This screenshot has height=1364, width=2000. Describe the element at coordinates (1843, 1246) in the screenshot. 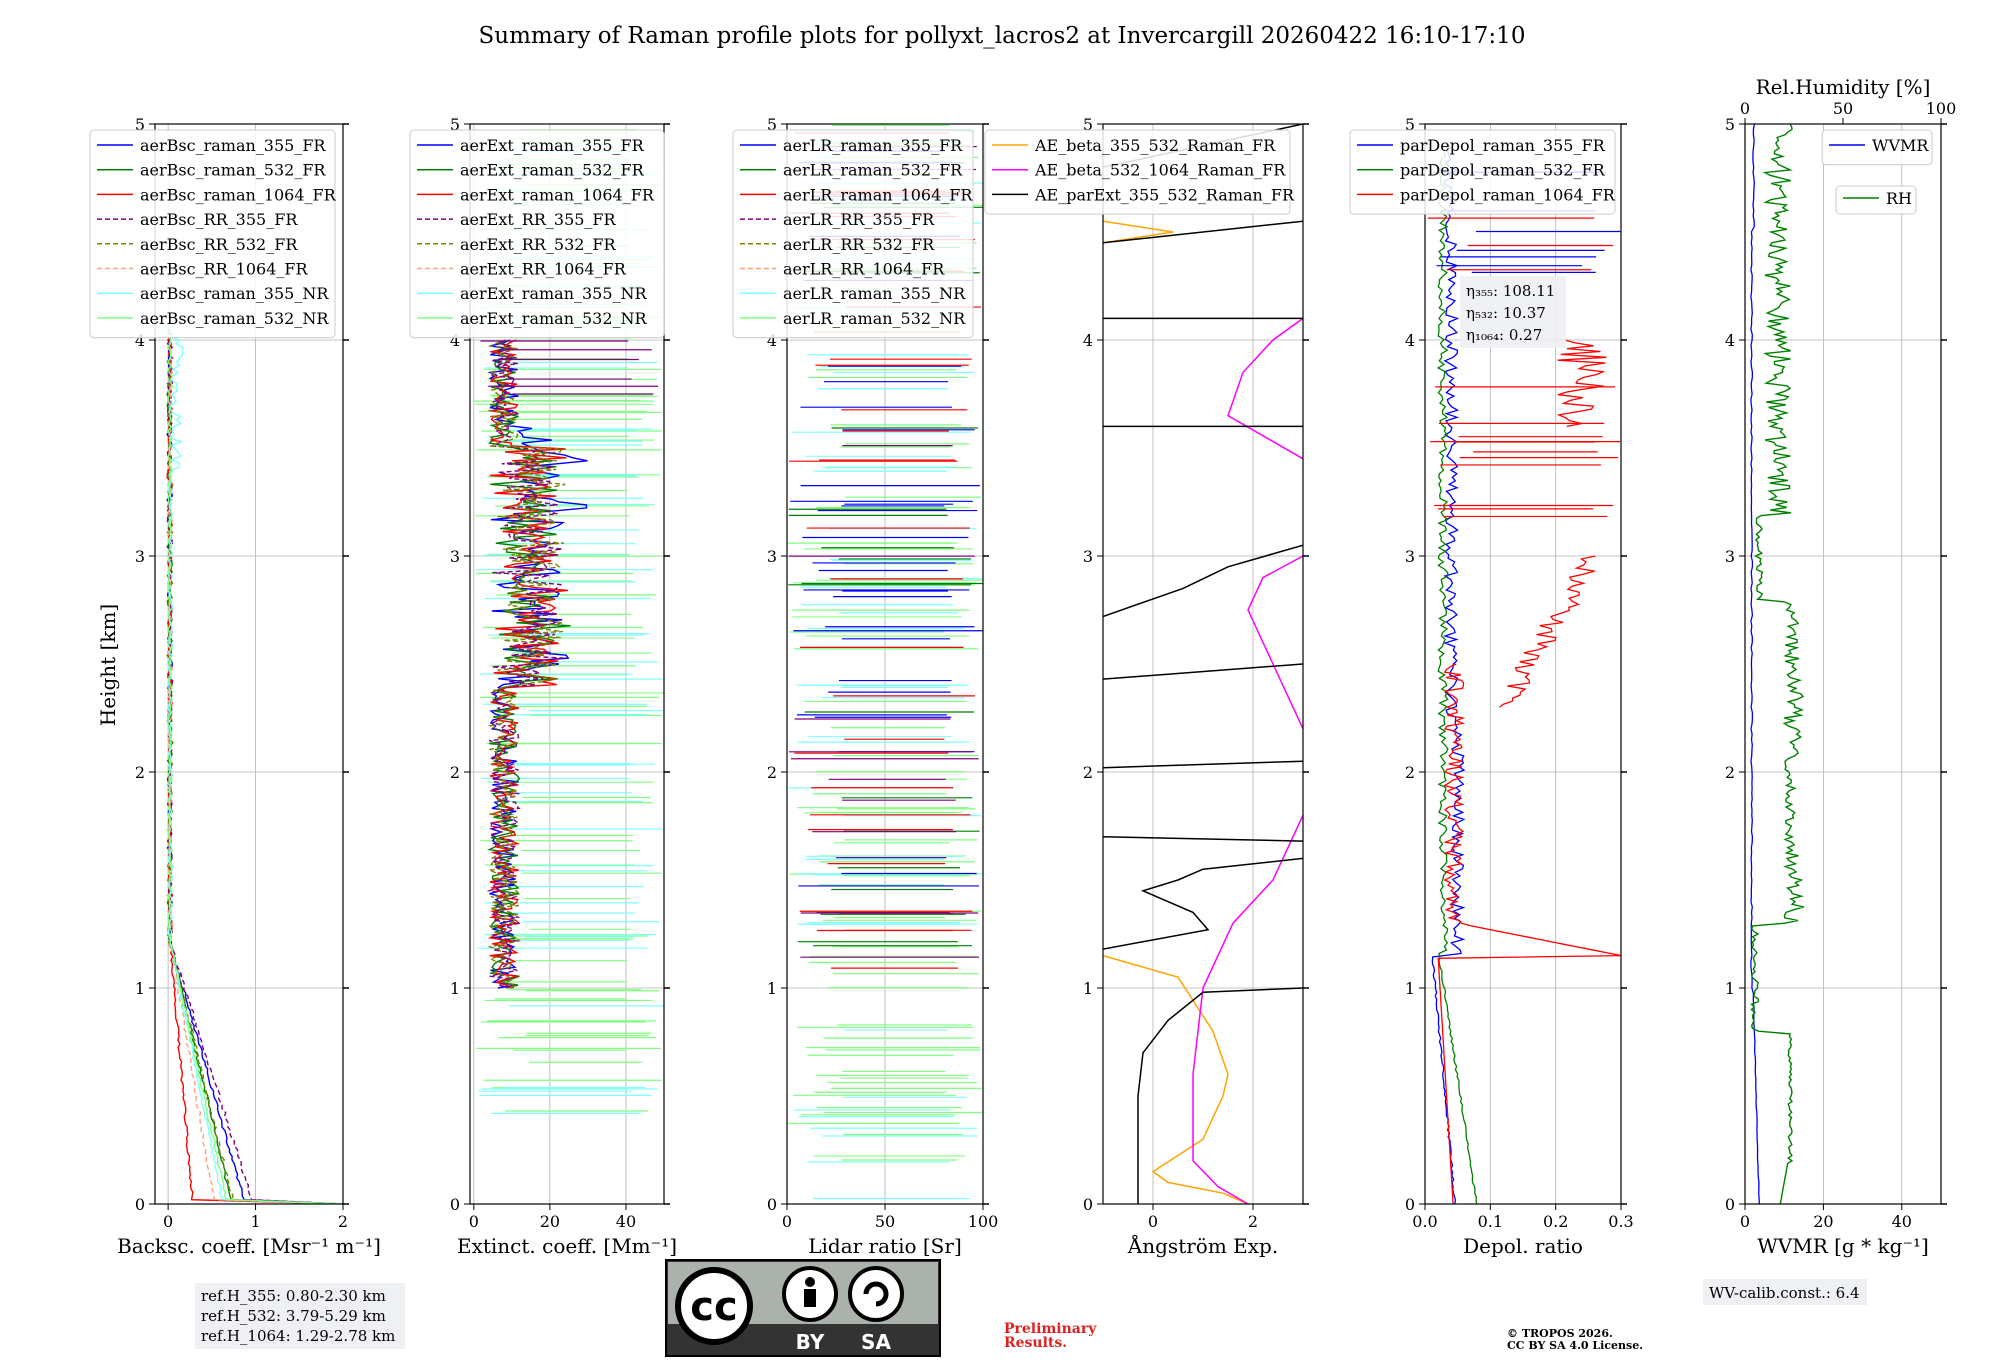

I see `x-axis-label-wv: WVMR [g * kg⁻¹]` at that location.